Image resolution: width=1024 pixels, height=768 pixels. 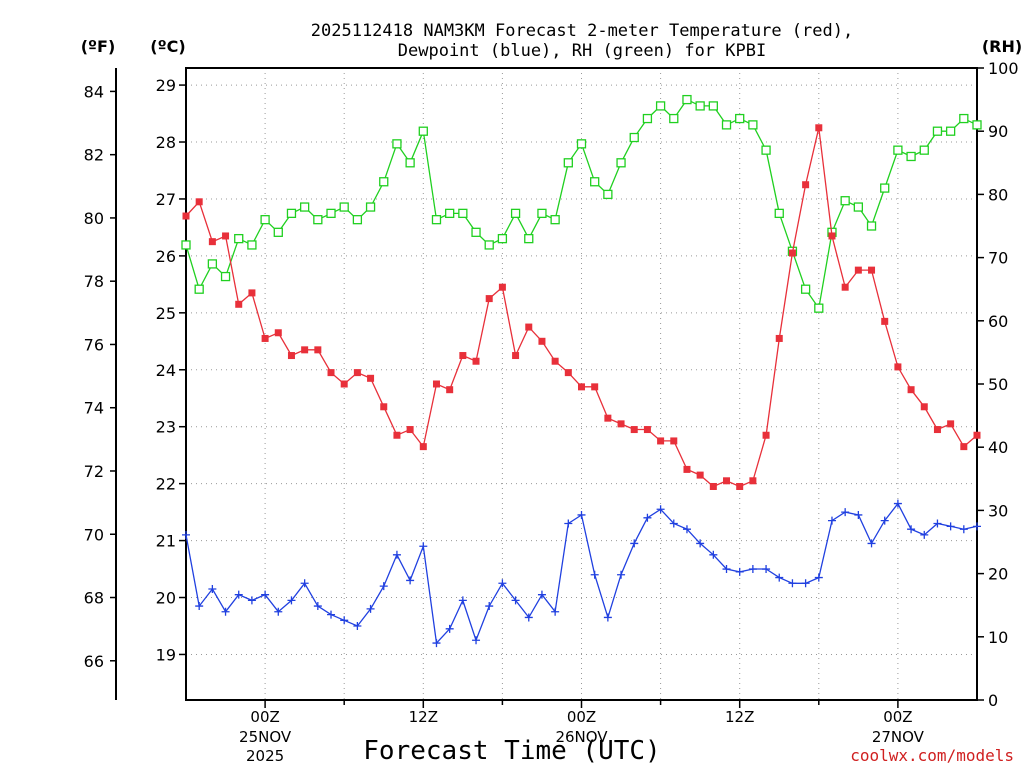 I want to click on rh-tick-label: 90, so click(x=998, y=131).